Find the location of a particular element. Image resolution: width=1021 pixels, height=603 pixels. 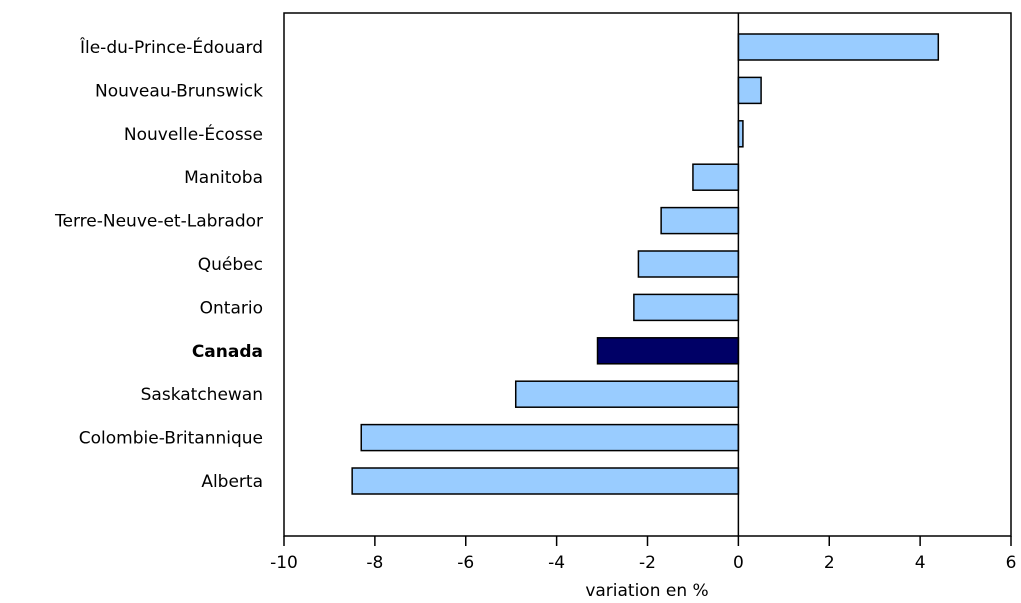

bar-alberta is located at coordinates (545, 481).